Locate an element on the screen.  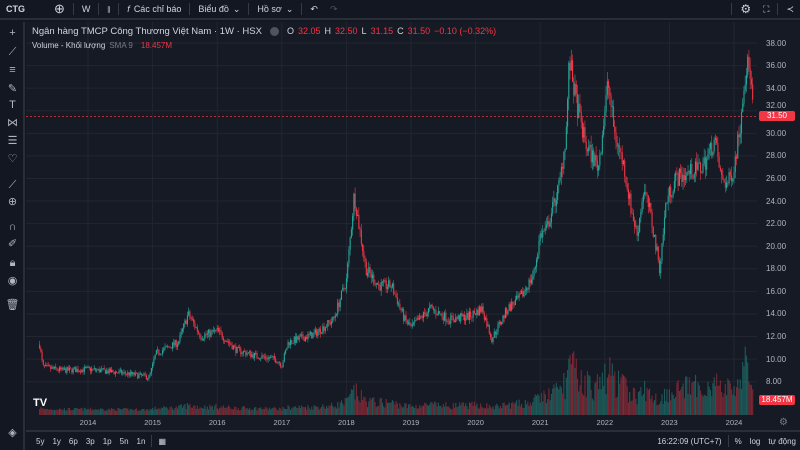
percent-toggle: % is located at coordinates (738, 441).